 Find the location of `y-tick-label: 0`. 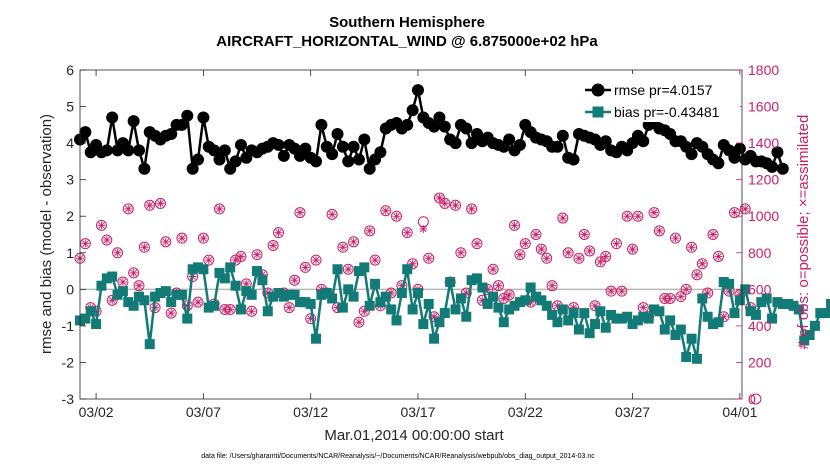

y-tick-label: 0 is located at coordinates (70, 289).